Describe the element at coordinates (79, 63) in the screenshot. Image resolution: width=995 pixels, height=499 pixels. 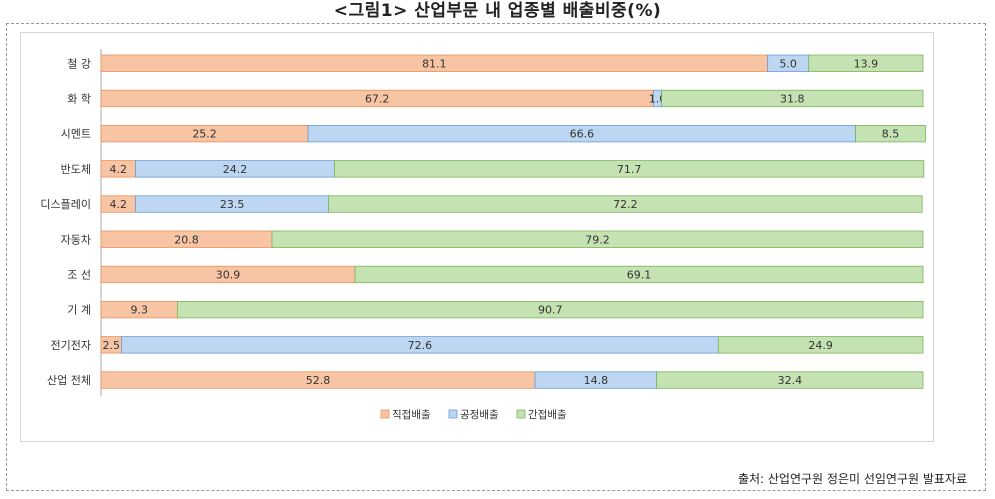
I see `category-label: 철 강` at that location.